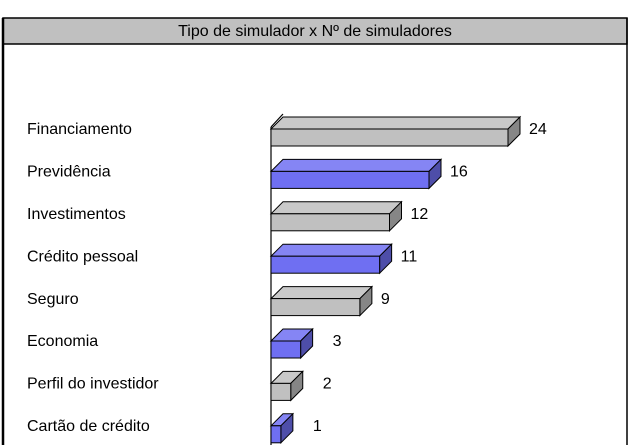 This screenshot has height=445, width=630. I want to click on category-label: Cartão de crédito, so click(88, 426).